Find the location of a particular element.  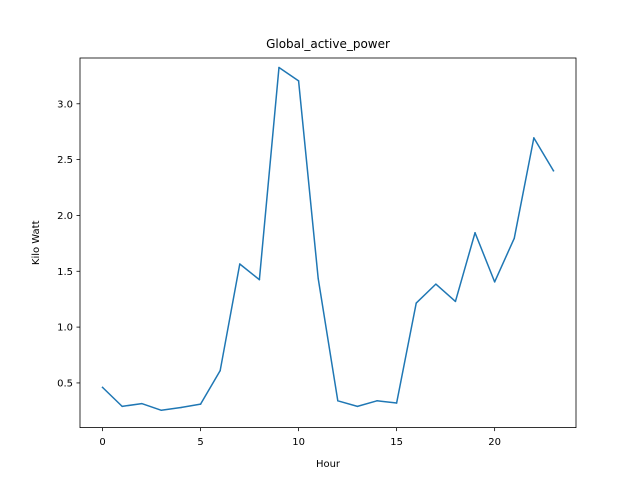

y-axis-label: Kilo Watt is located at coordinates (36, 242).